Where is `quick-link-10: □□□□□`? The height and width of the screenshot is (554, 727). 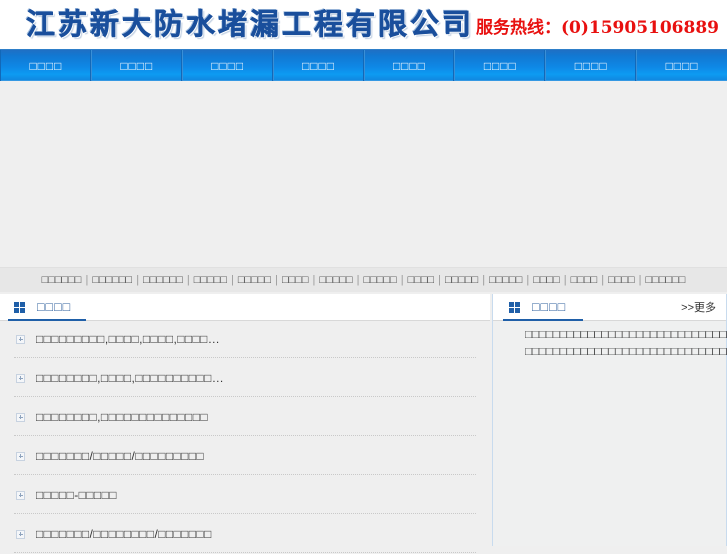
quick-link-10: □□□□□ is located at coordinates (462, 280).